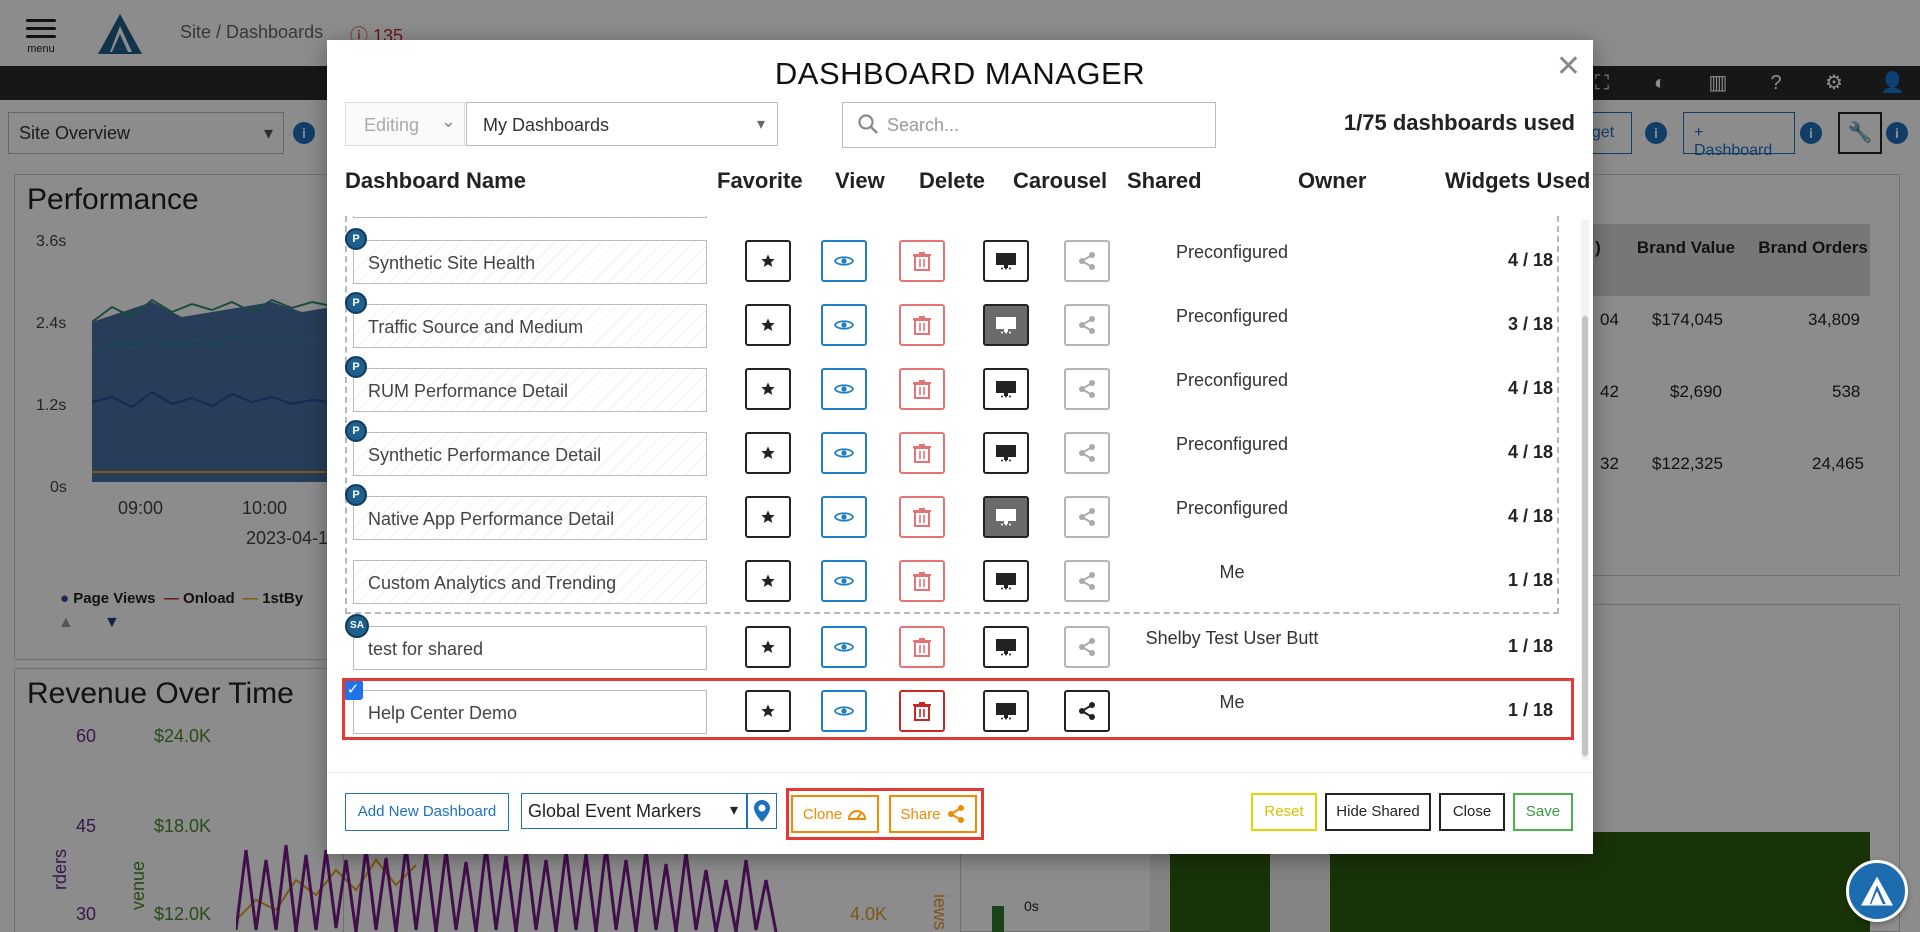 This screenshot has height=932, width=1920. What do you see at coordinates (1877, 891) in the screenshot?
I see `help-center-button` at bounding box center [1877, 891].